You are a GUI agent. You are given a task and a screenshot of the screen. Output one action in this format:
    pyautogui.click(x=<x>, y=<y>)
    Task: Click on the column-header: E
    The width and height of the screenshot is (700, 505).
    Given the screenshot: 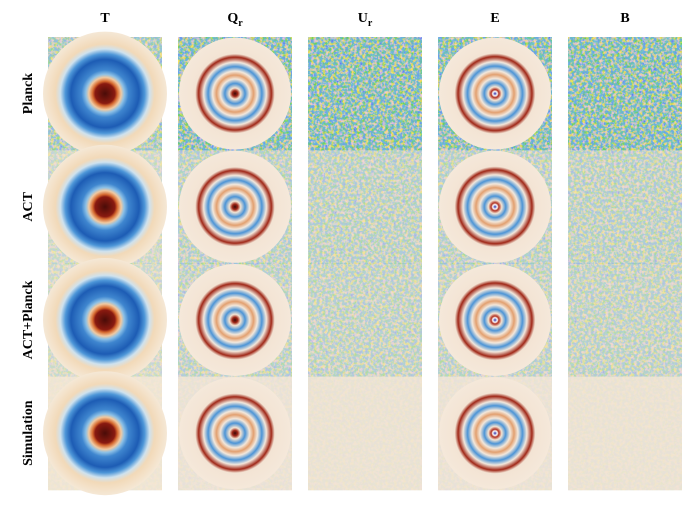 What is the action you would take?
    pyautogui.click(x=494, y=18)
    